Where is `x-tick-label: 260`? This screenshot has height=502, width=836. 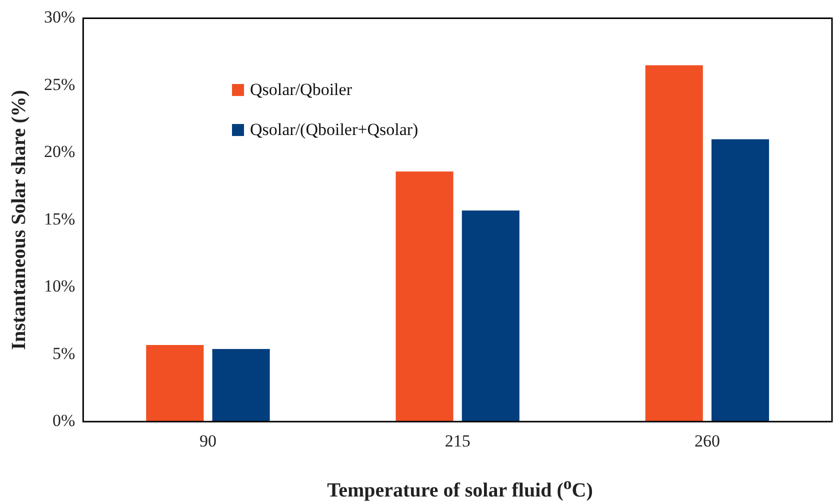 x-tick-label: 260 is located at coordinates (707, 440).